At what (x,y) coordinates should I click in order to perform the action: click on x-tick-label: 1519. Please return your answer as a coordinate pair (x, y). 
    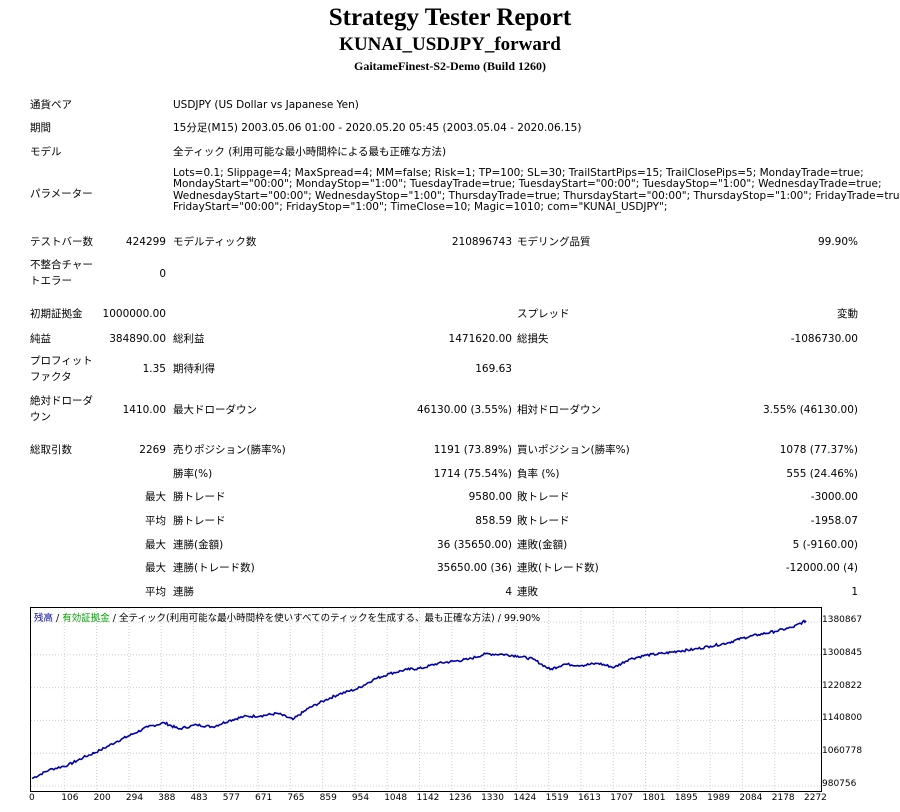
    Looking at the image, I should click on (557, 798).